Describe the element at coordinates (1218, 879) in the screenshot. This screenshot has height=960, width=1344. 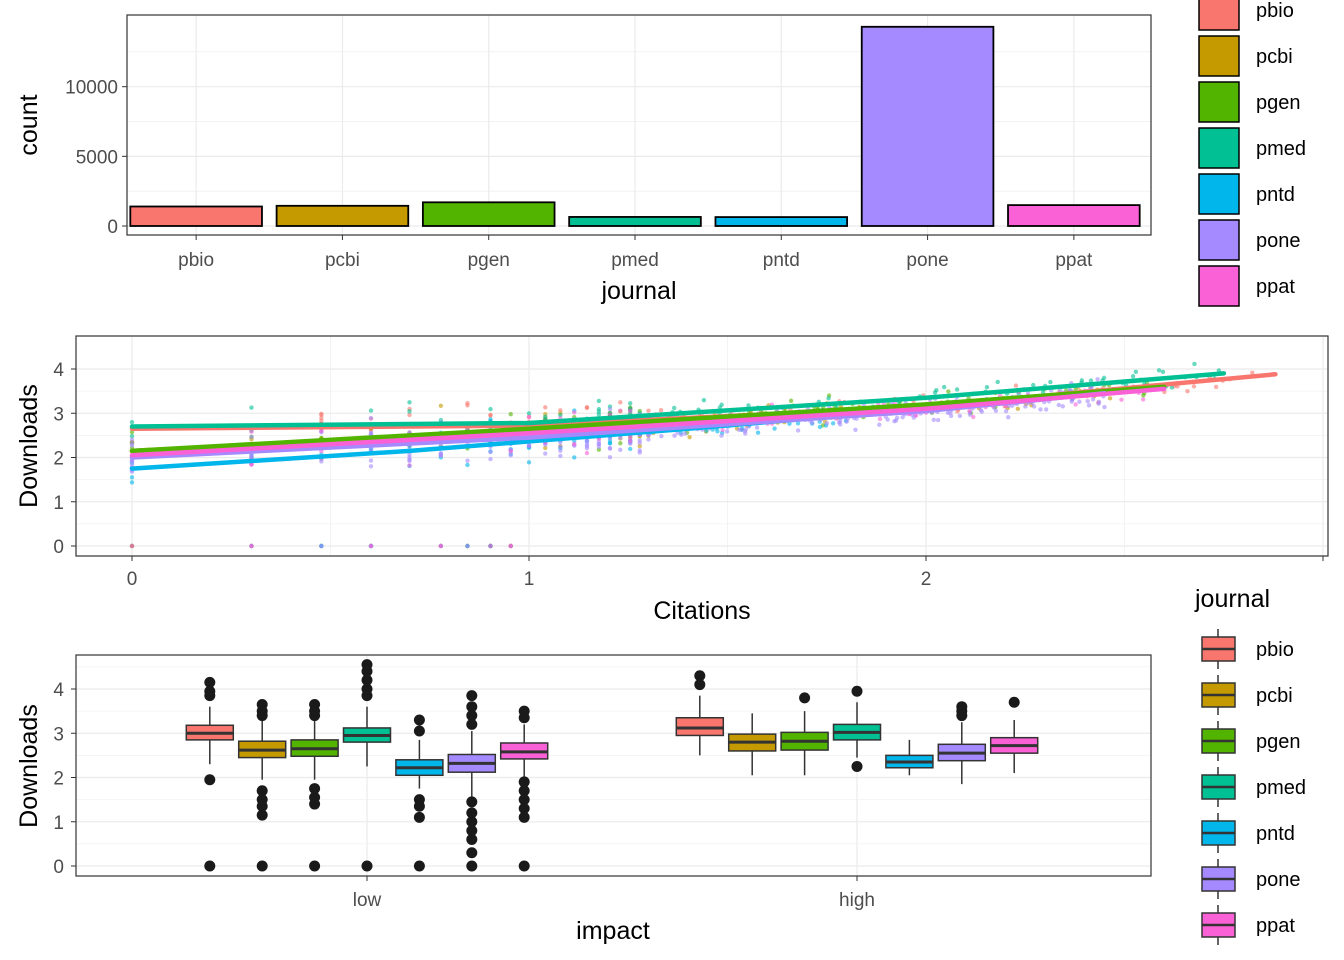
I see `legend-boxkey-pone` at that location.